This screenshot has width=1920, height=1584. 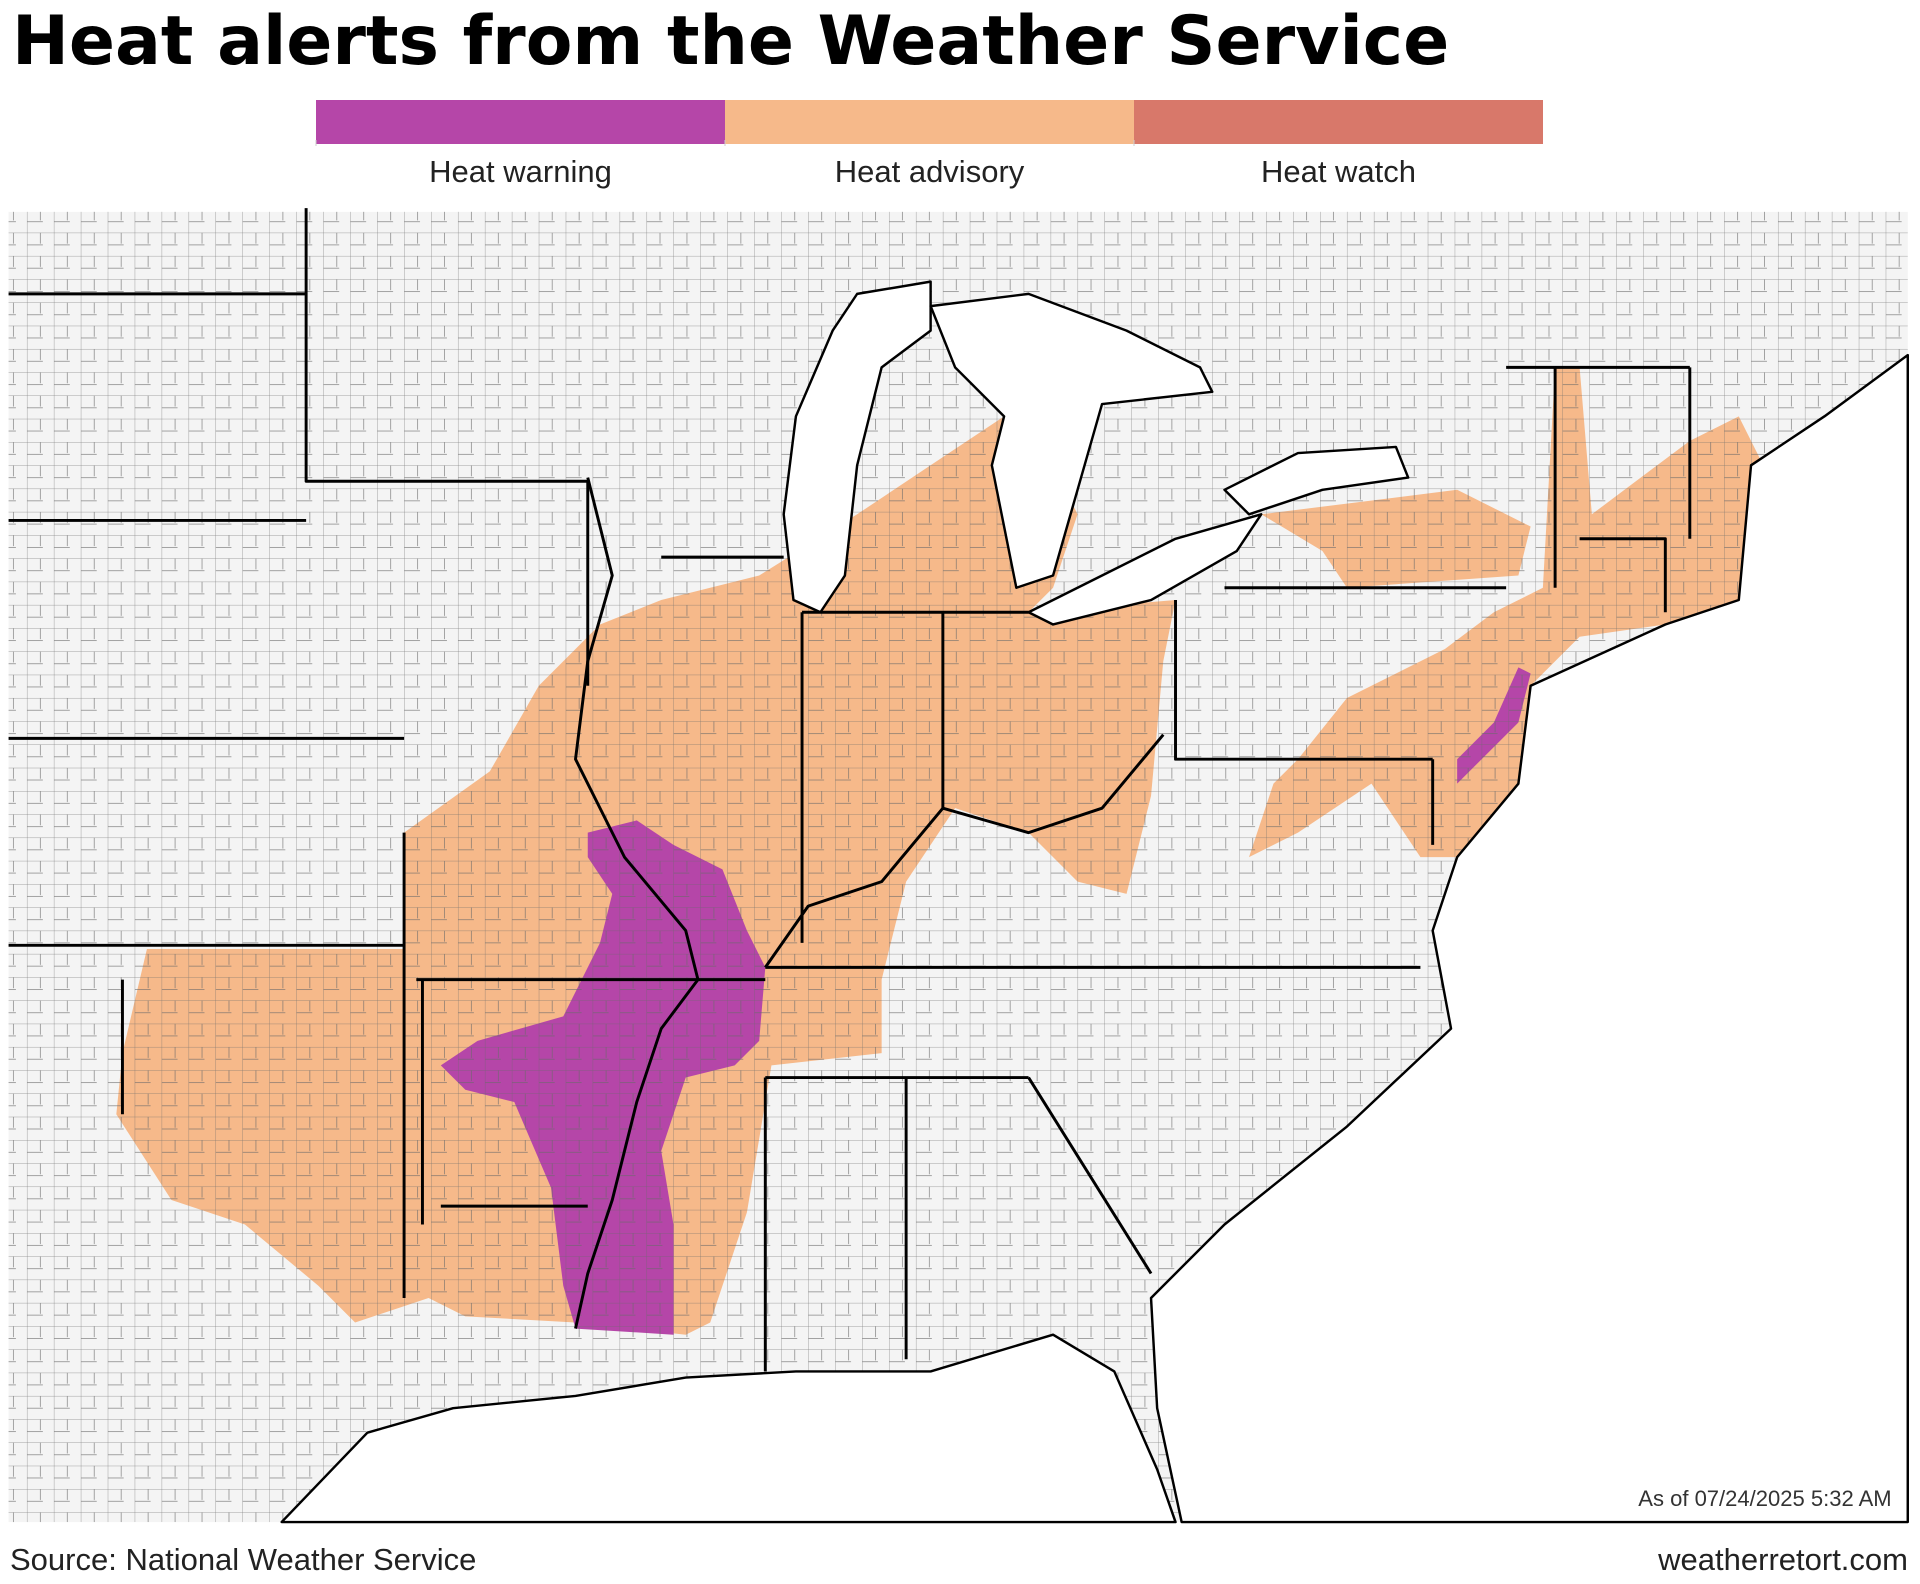 I want to click on title: Heat alerts from the Weather Service, so click(x=730, y=41).